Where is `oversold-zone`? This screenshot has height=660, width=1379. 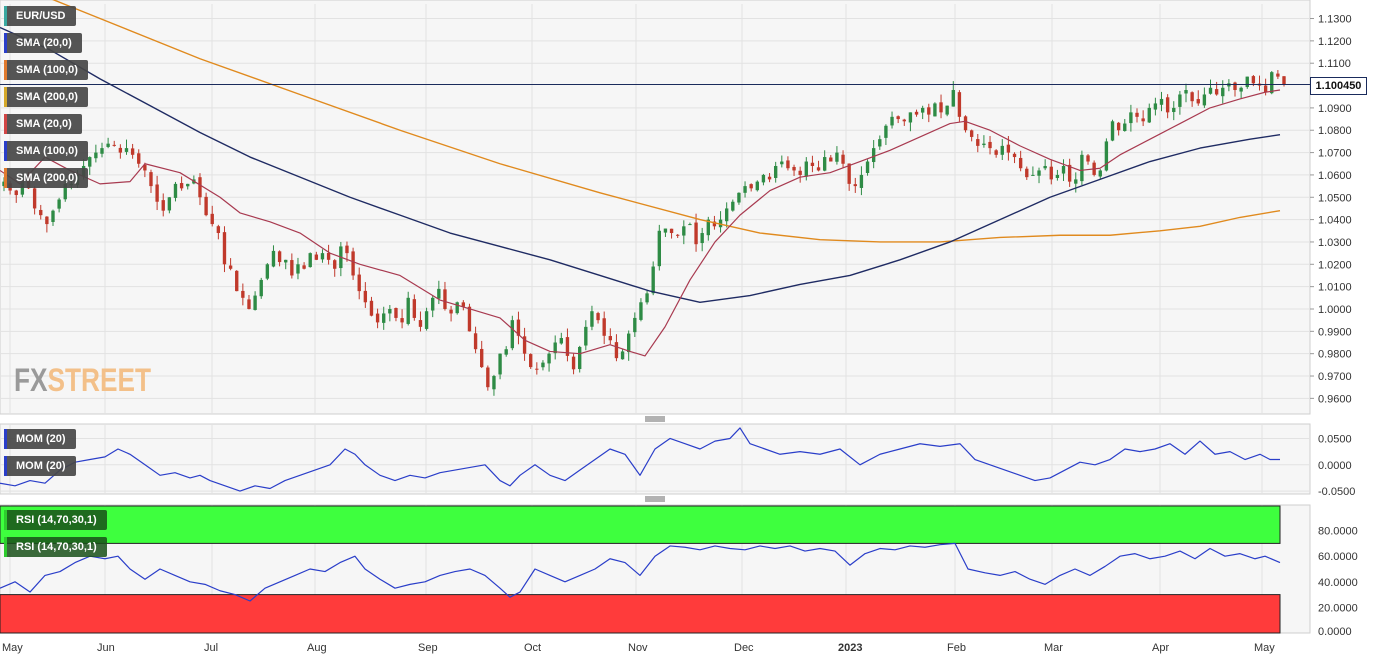 oversold-zone is located at coordinates (640, 614).